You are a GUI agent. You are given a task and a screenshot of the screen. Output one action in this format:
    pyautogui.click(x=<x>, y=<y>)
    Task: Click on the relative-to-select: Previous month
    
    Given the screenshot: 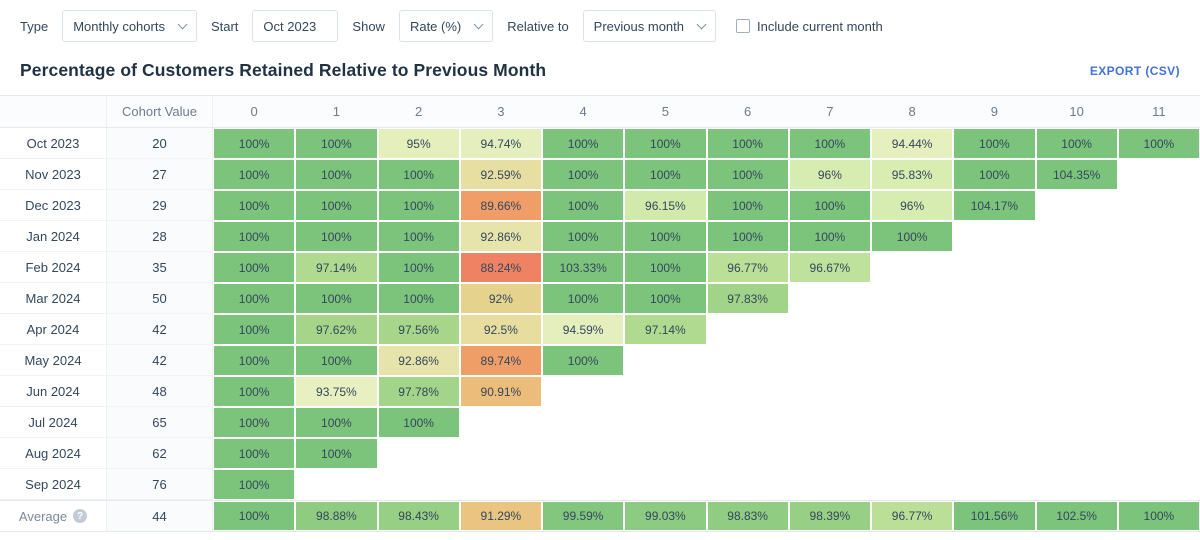 What is the action you would take?
    pyautogui.click(x=649, y=26)
    